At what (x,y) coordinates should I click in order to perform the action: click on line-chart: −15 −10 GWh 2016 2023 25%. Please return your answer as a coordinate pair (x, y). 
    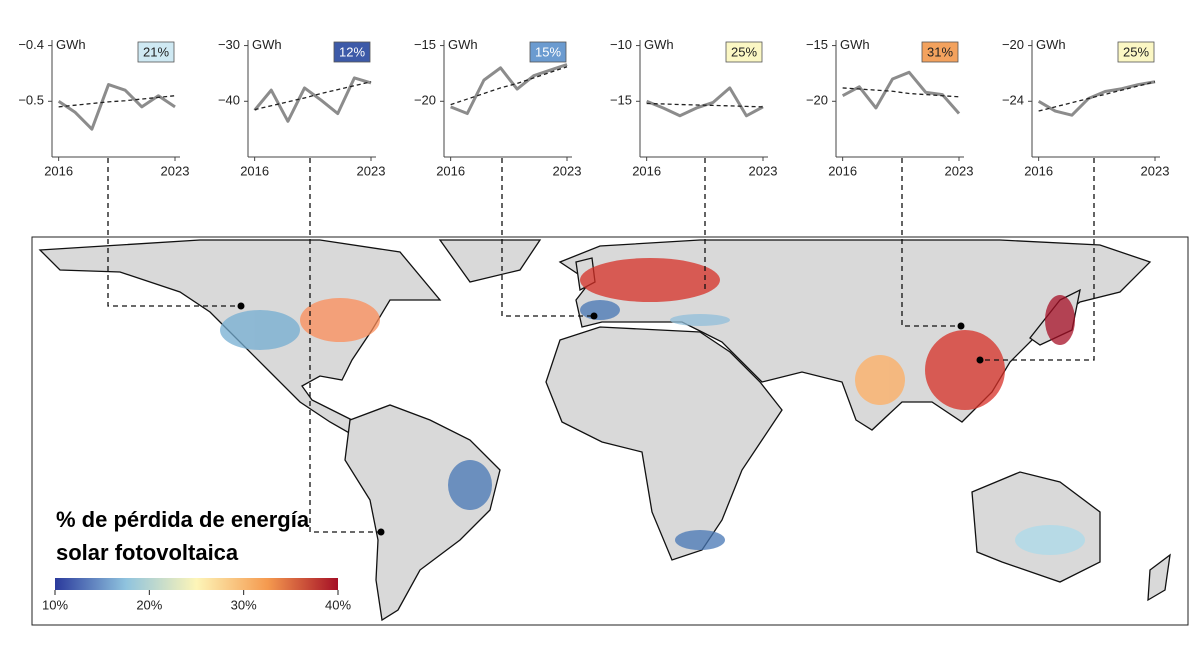
    Looking at the image, I should click on (694, 107).